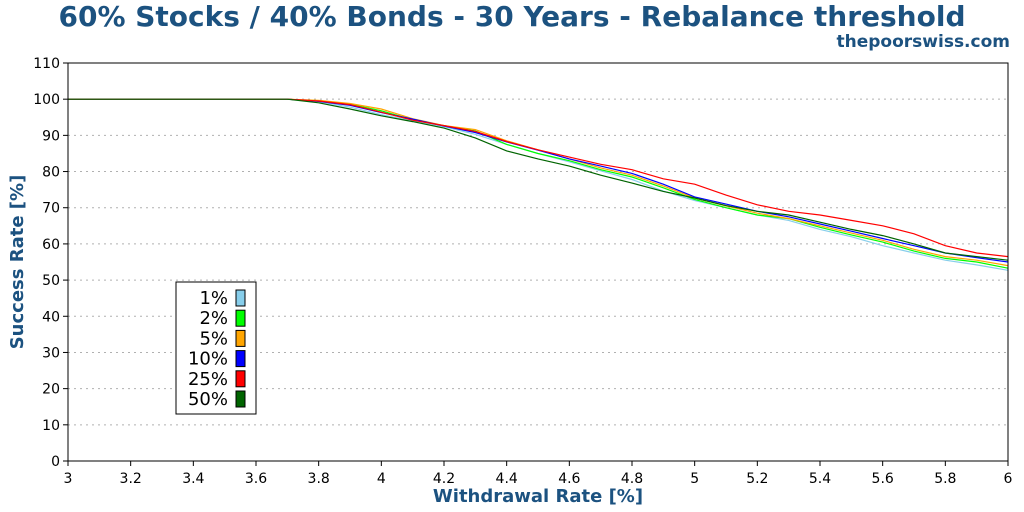 The width and height of the screenshot is (1024, 512). What do you see at coordinates (51, 136) in the screenshot?
I see `y-tick-label: 90` at bounding box center [51, 136].